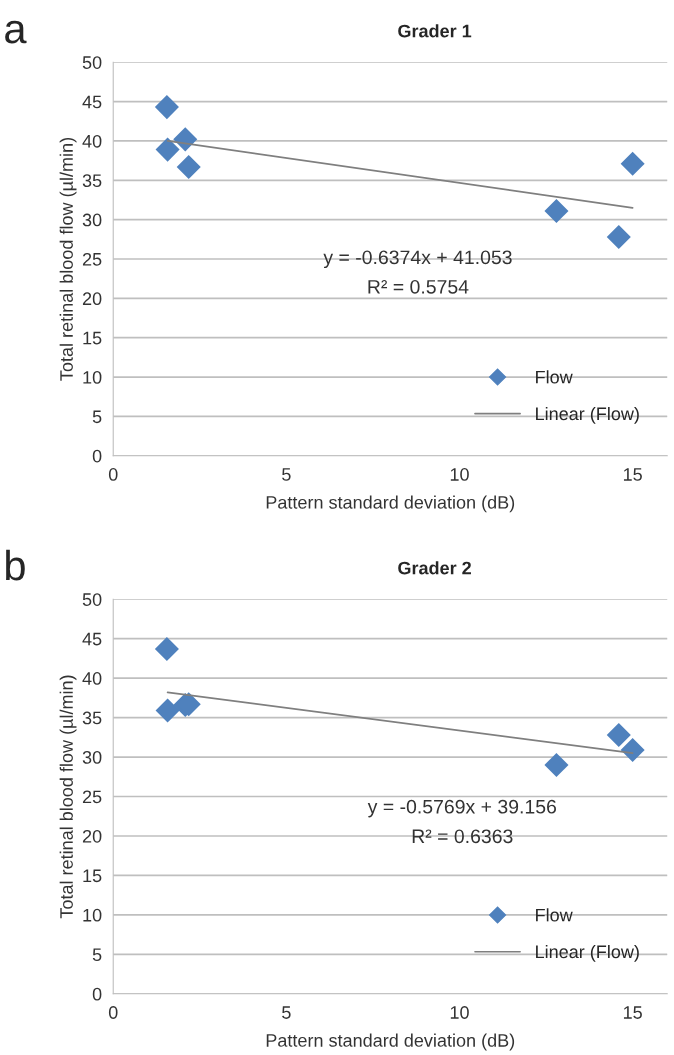  Describe the element at coordinates (462, 836) in the screenshot. I see `annotation: R² = 0.6363` at that location.